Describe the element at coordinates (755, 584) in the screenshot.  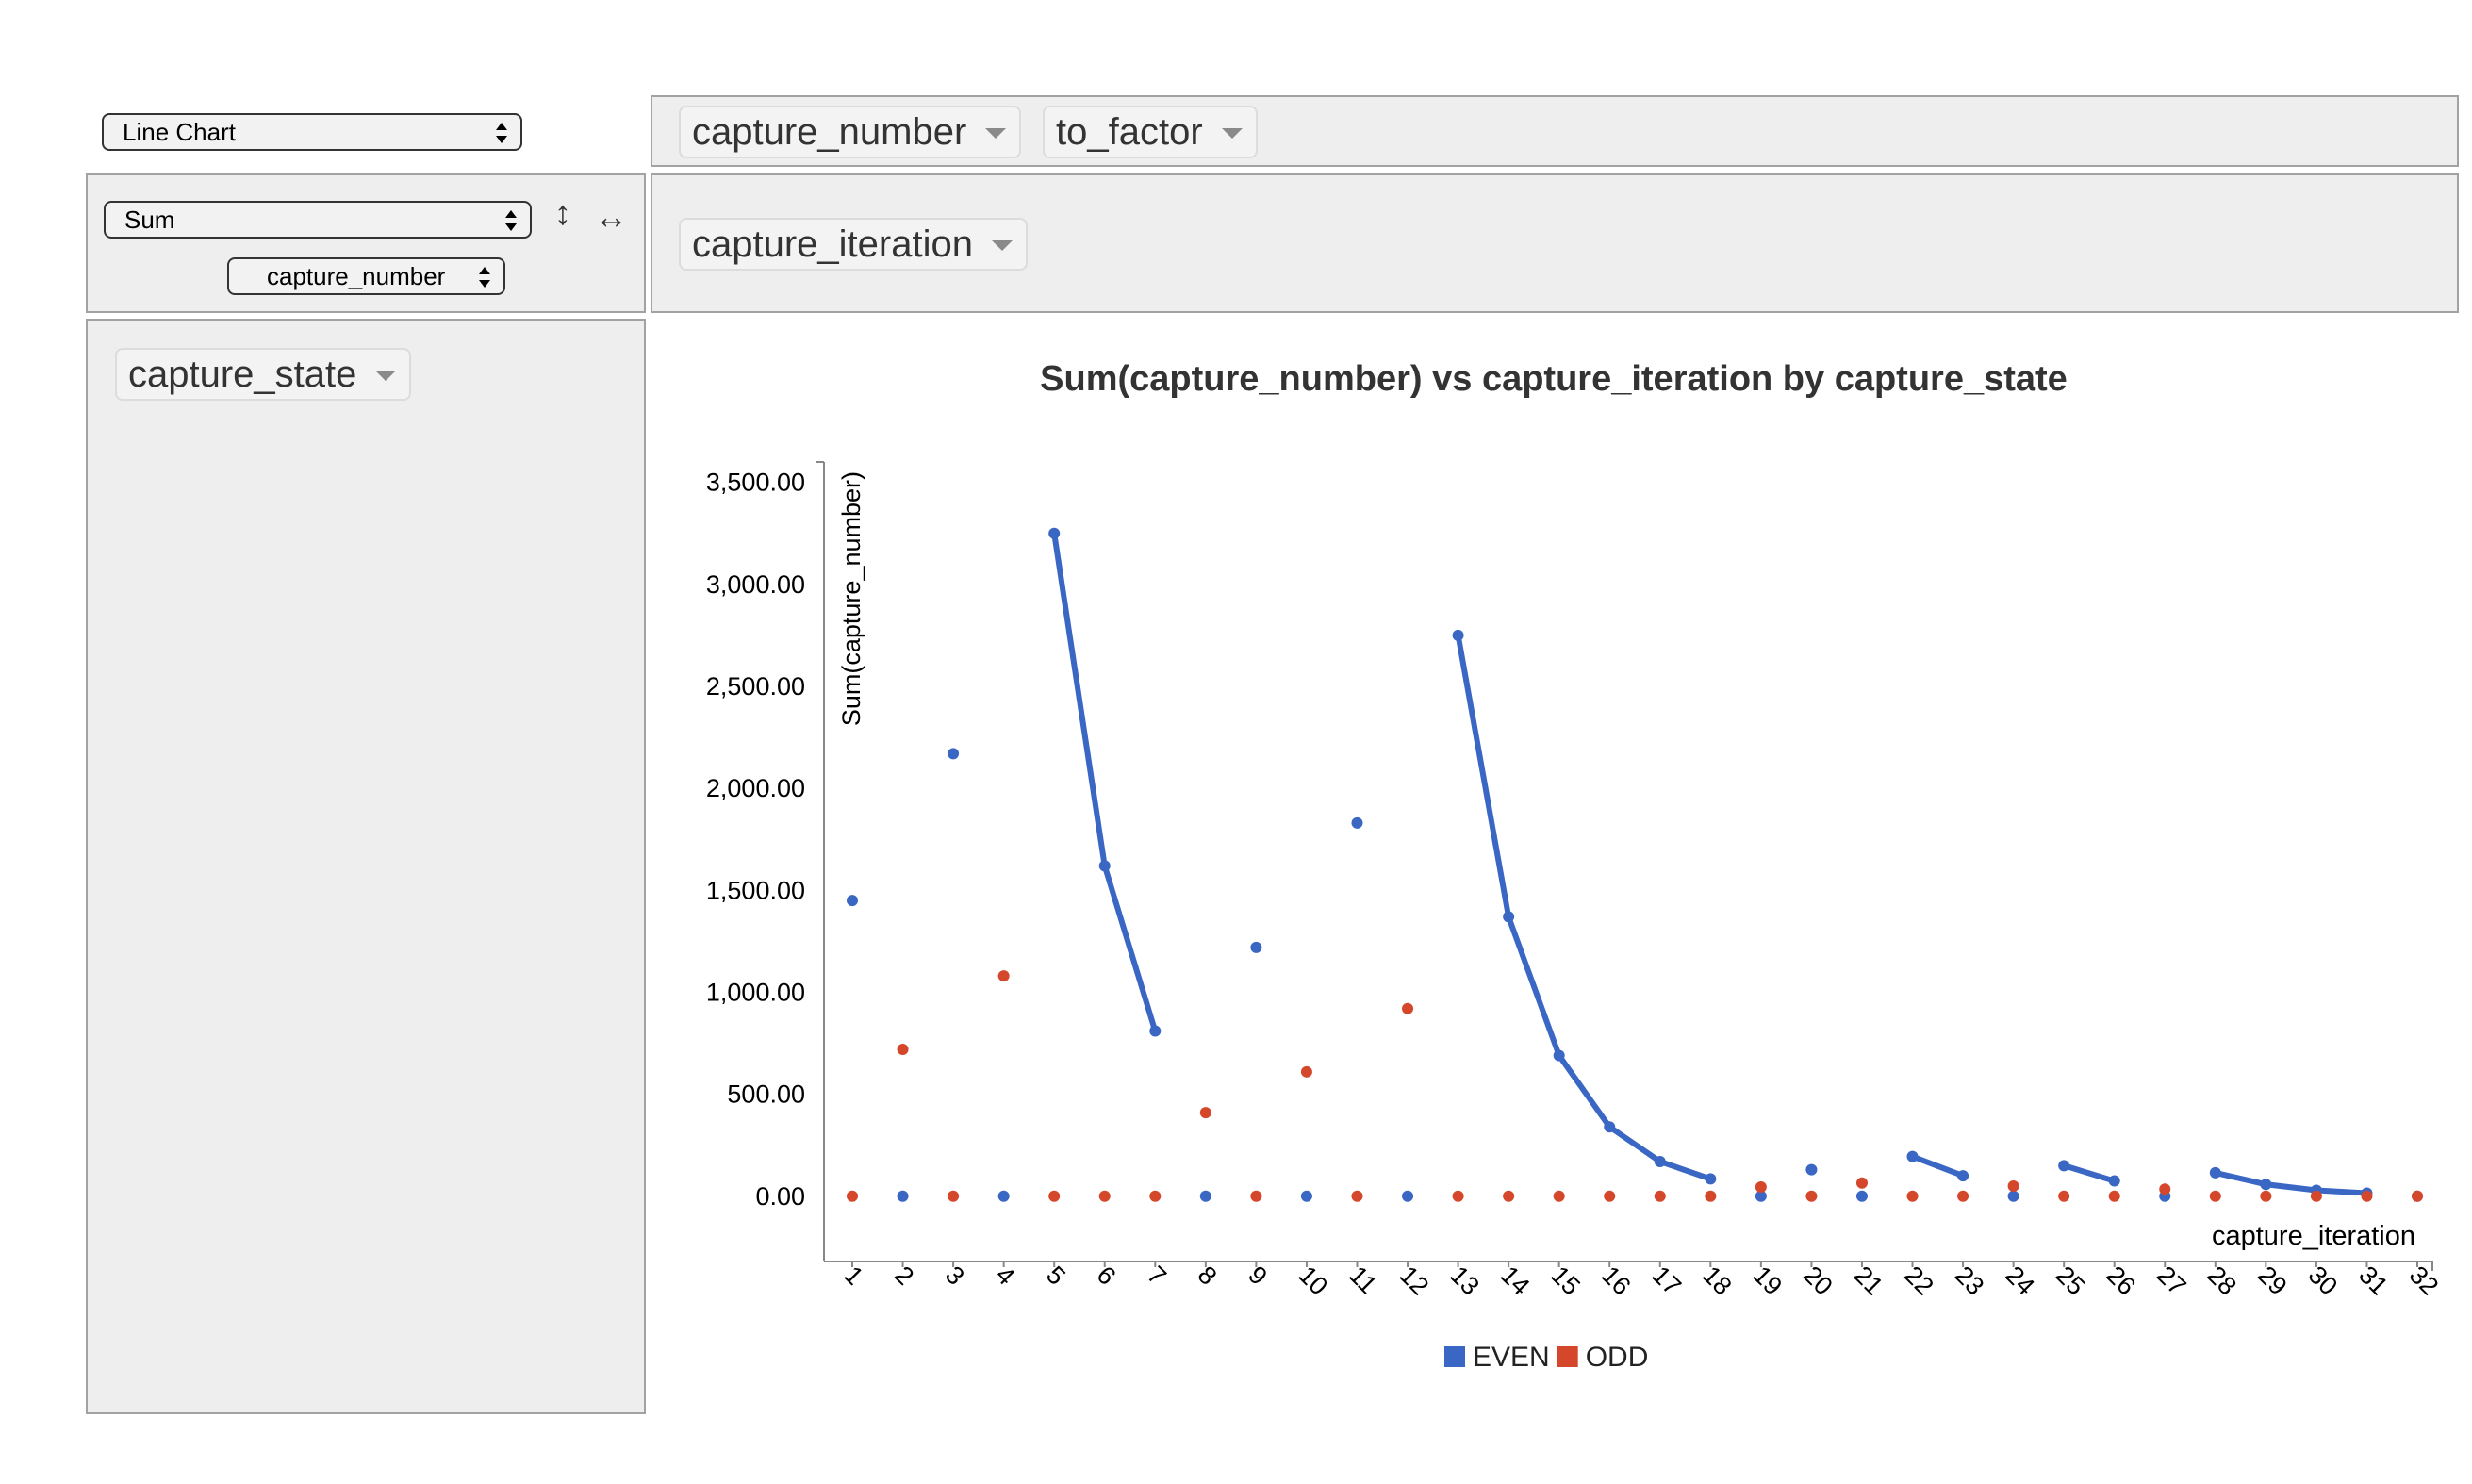
I see `y-tick-label: 3,000.00` at that location.